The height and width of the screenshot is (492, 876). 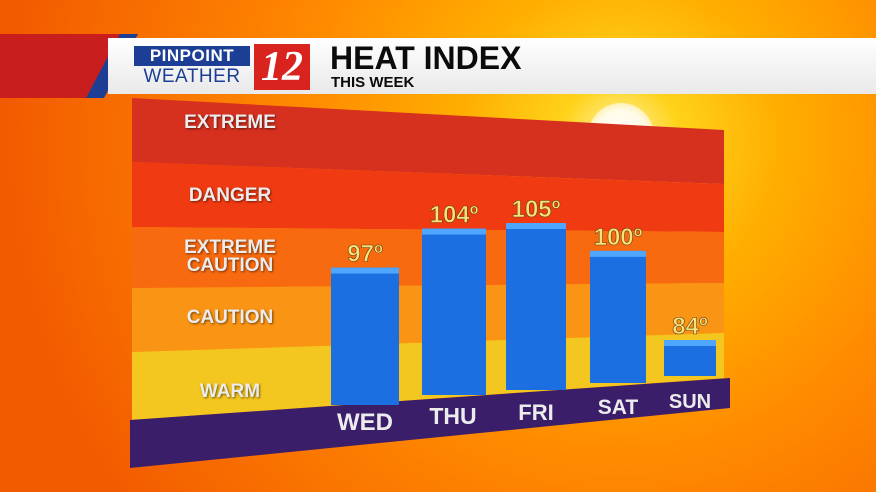 I want to click on bar-wed, so click(x=365, y=336).